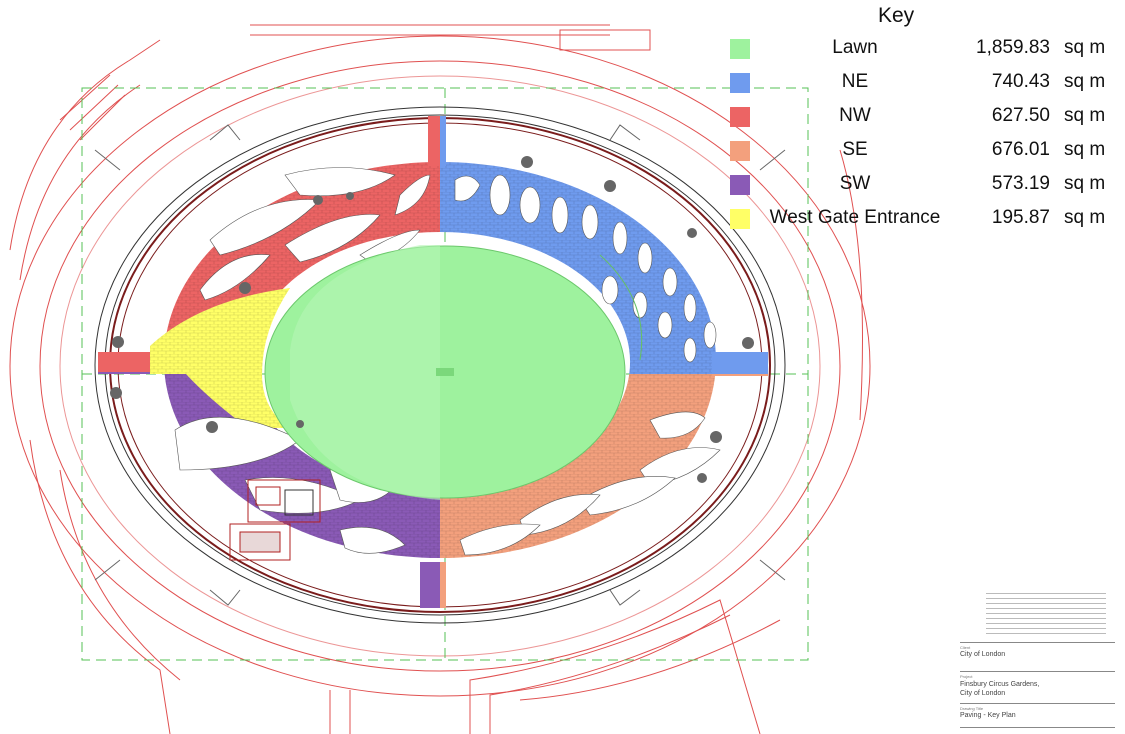 This screenshot has width=1125, height=734. Describe the element at coordinates (1020, 149) in the screenshot. I see `key-value: 676.01` at that location.